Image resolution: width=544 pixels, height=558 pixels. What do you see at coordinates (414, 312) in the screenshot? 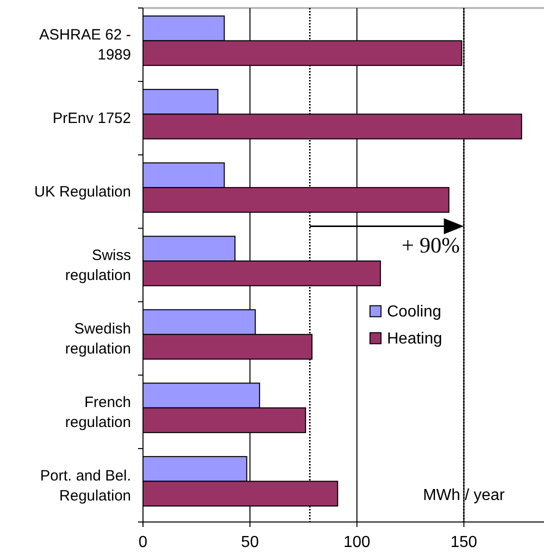
I see `legend-label: Cooling` at bounding box center [414, 312].